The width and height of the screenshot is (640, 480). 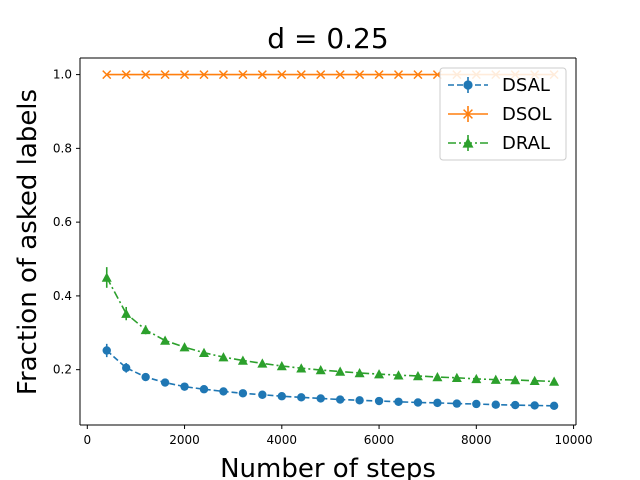 What do you see at coordinates (282, 440) in the screenshot?
I see `x-tick-label: 4000` at bounding box center [282, 440].